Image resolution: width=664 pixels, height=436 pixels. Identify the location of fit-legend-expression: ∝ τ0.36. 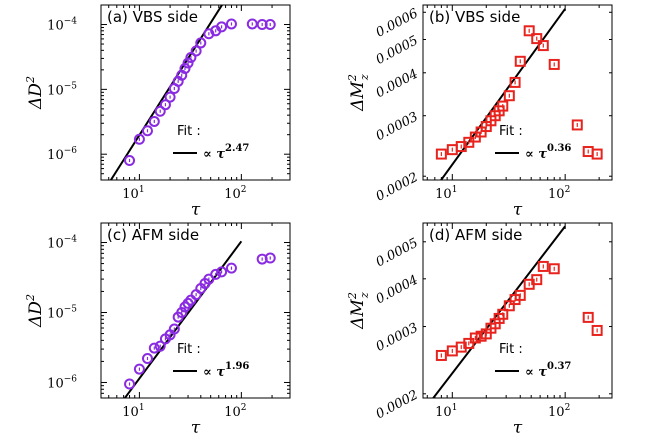
(548, 152).